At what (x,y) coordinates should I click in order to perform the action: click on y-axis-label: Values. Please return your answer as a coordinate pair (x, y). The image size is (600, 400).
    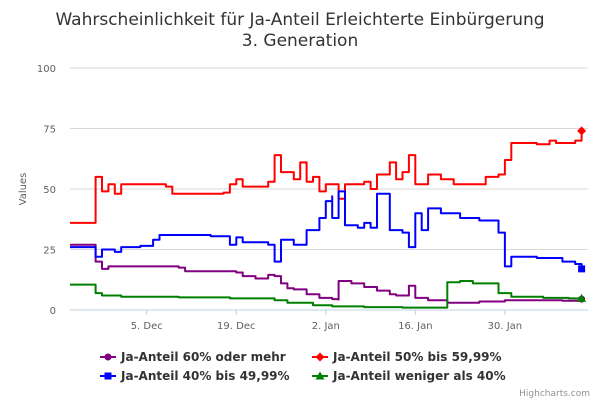
    Looking at the image, I should click on (23, 189).